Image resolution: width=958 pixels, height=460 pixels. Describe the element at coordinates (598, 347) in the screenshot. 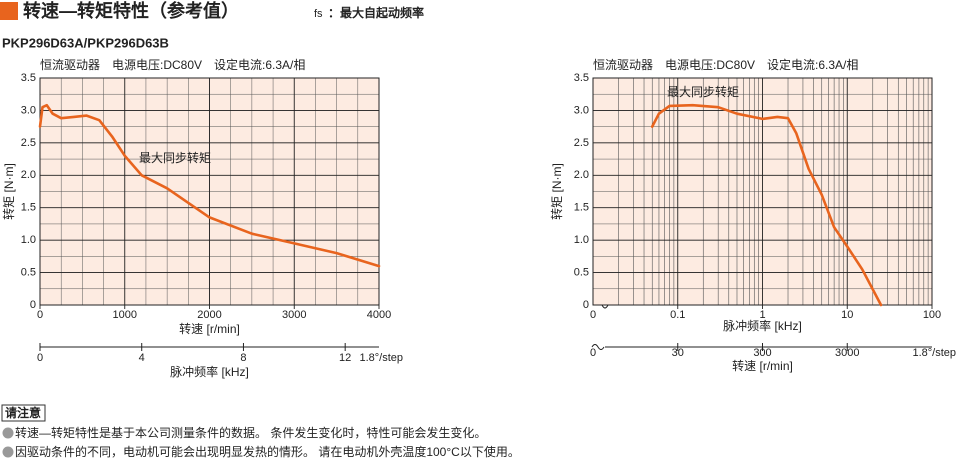

I see `axis-break` at that location.